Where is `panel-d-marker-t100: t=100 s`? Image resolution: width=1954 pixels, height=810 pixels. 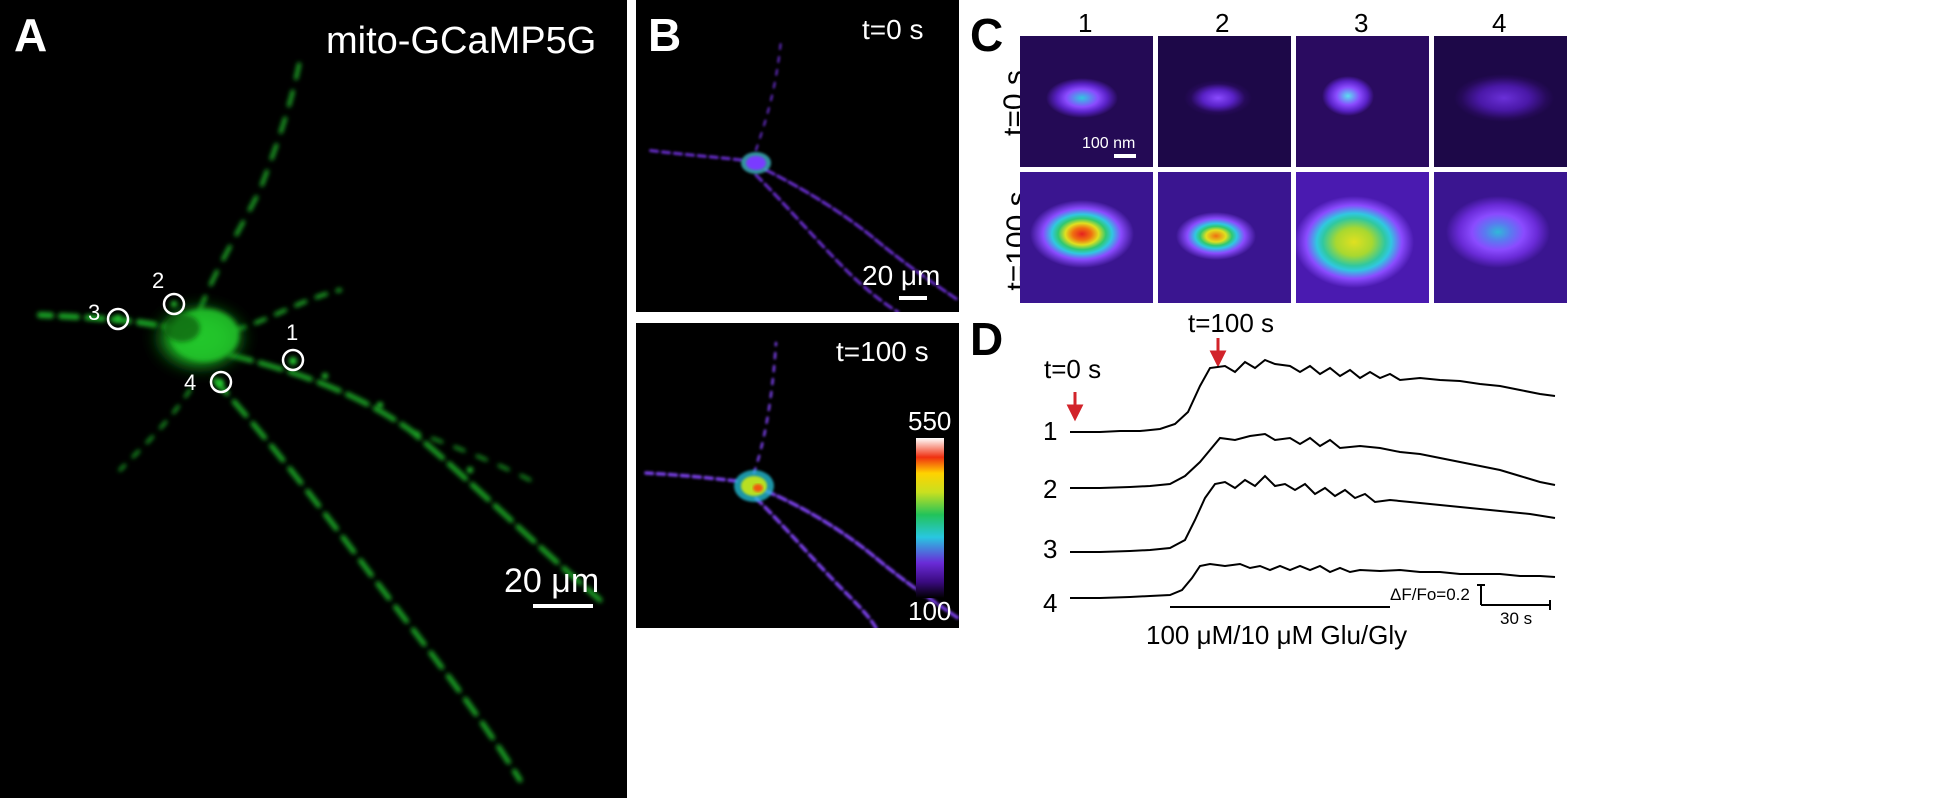
panel-d-marker-t100: t=100 s is located at coordinates (1231, 323).